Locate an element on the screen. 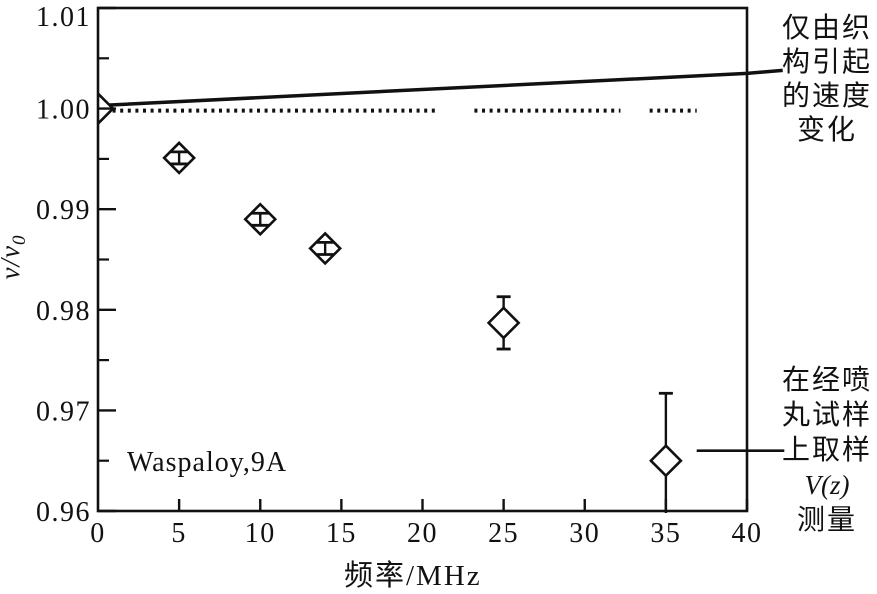 Image resolution: width=877 pixels, height=594 pixels. y-tick-label: 0.98 is located at coordinates (63, 311).